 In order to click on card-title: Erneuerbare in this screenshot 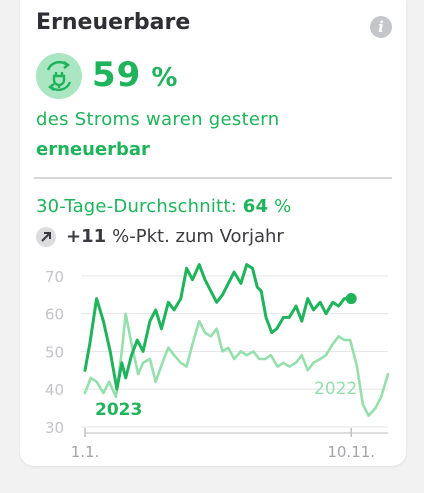, I will do `click(113, 22)`.